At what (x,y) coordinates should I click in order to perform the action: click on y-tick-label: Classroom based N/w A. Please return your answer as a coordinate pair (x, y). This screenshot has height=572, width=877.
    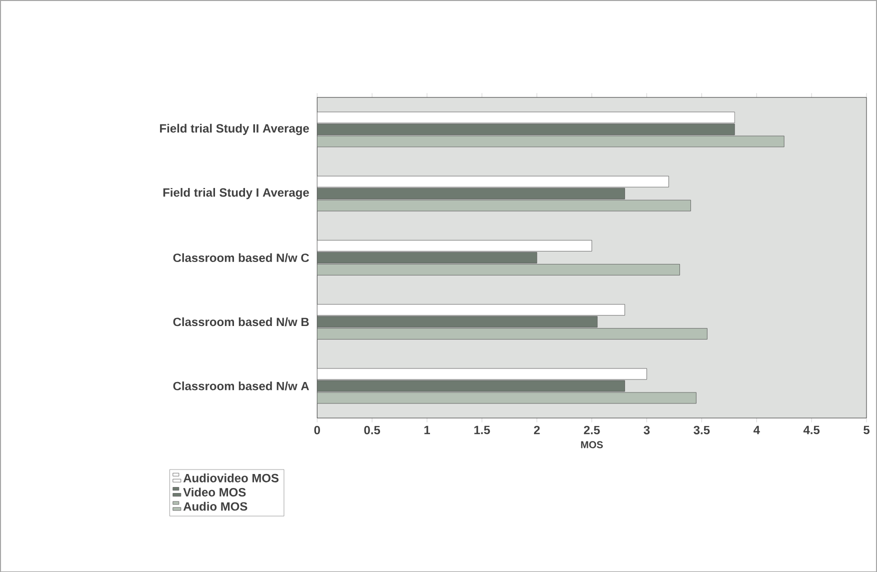
    Looking at the image, I should click on (241, 385).